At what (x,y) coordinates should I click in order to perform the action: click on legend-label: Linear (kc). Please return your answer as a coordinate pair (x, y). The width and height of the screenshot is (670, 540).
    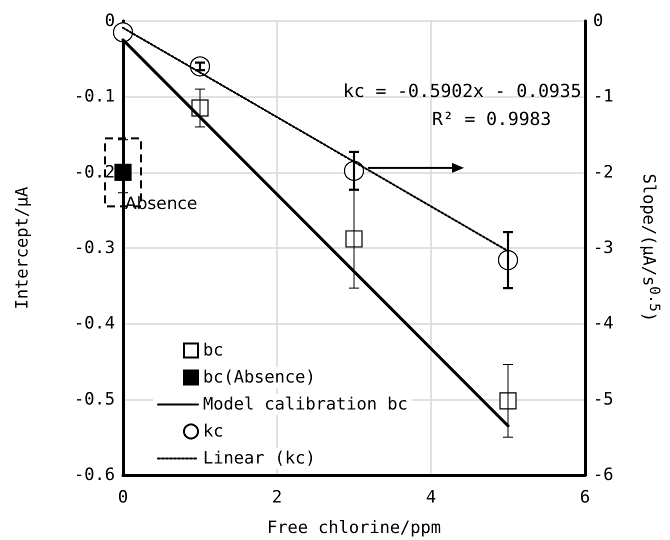
    Looking at the image, I should click on (259, 458).